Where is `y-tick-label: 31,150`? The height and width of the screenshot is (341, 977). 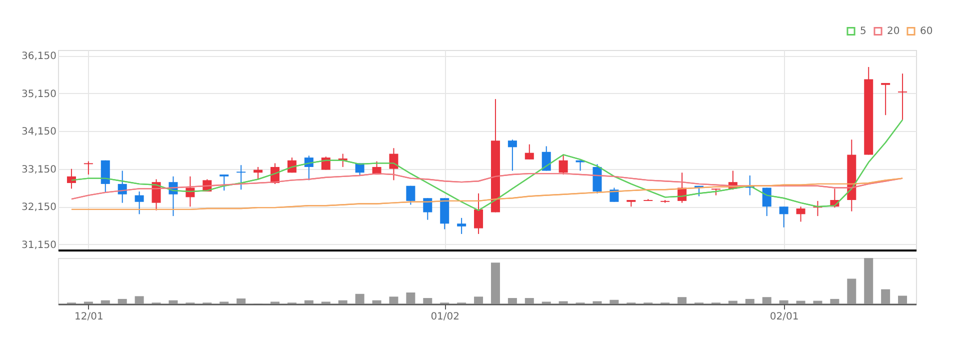 y-tick-label: 31,150 is located at coordinates (39, 245).